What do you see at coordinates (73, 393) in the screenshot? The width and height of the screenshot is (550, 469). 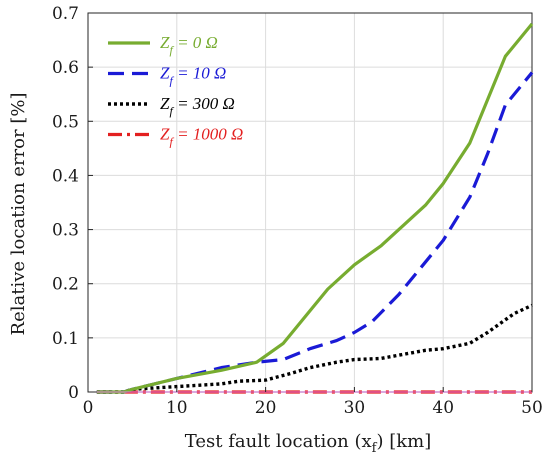 I see `y-tick-label: 0` at bounding box center [73, 393].